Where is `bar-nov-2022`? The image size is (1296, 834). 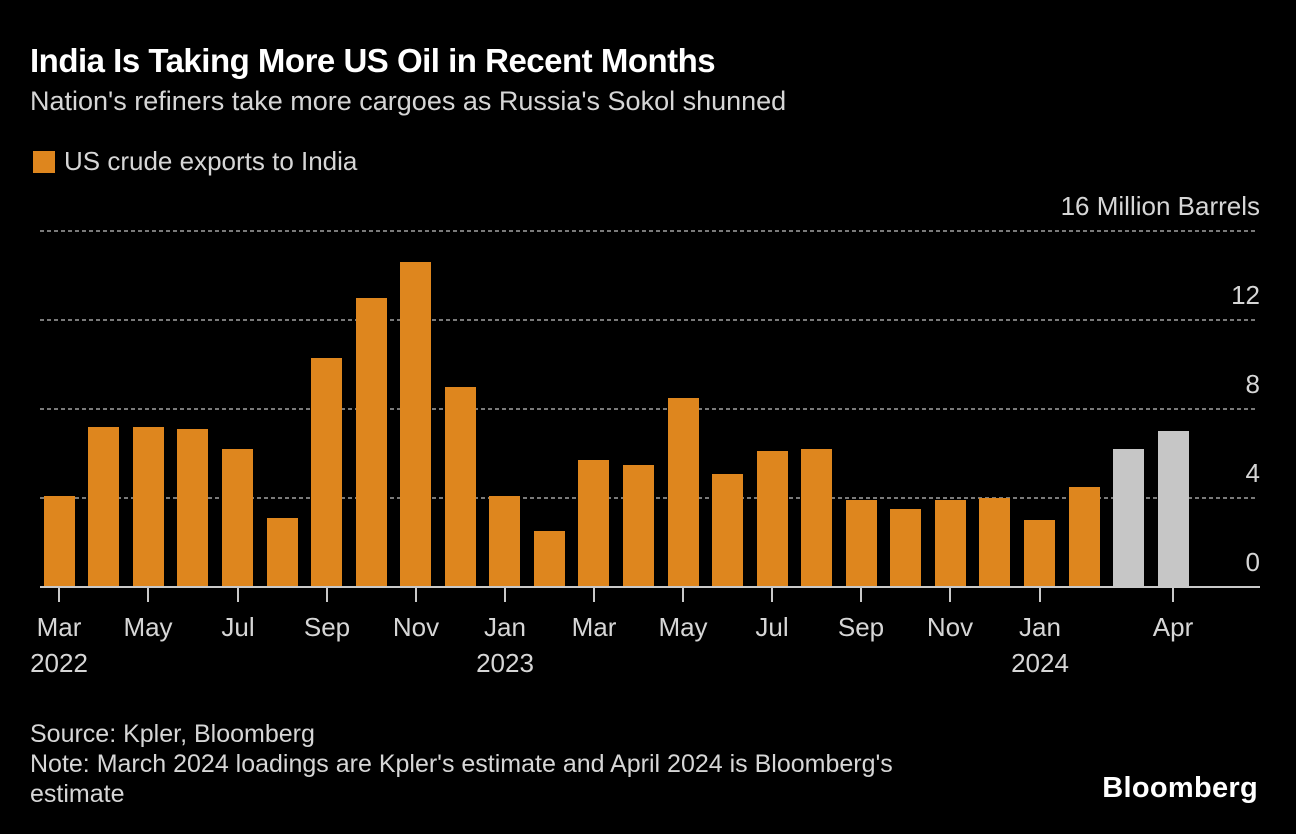
bar-nov-2022 is located at coordinates (415, 424).